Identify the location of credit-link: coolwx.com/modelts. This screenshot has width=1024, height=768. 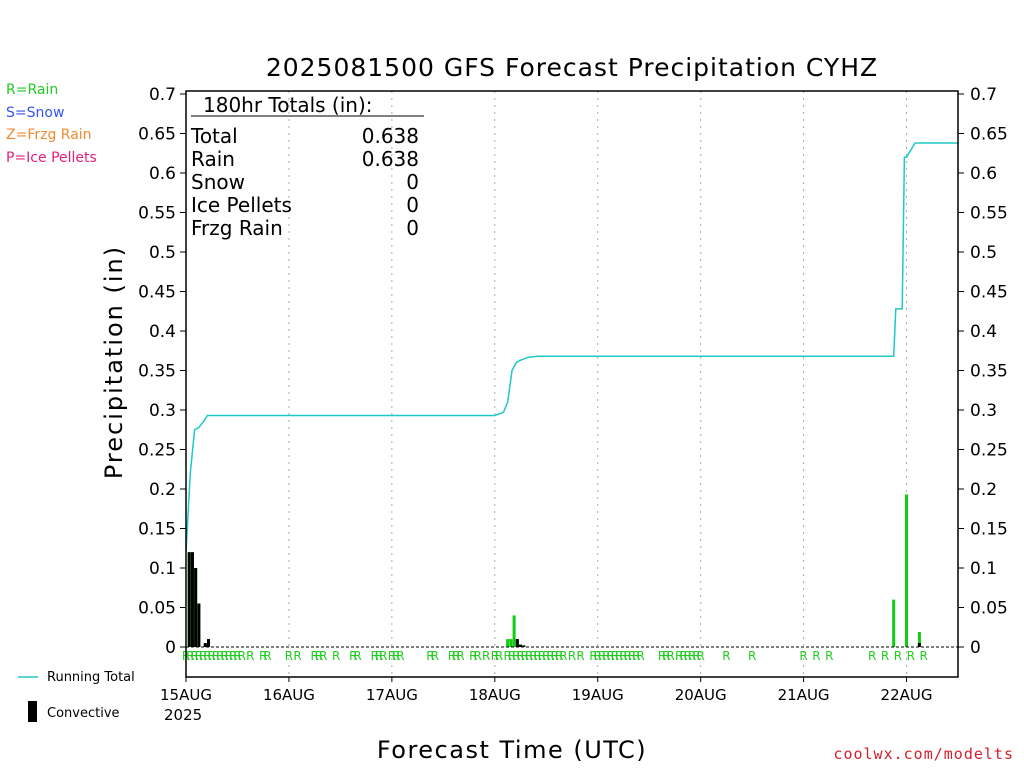
(923, 754).